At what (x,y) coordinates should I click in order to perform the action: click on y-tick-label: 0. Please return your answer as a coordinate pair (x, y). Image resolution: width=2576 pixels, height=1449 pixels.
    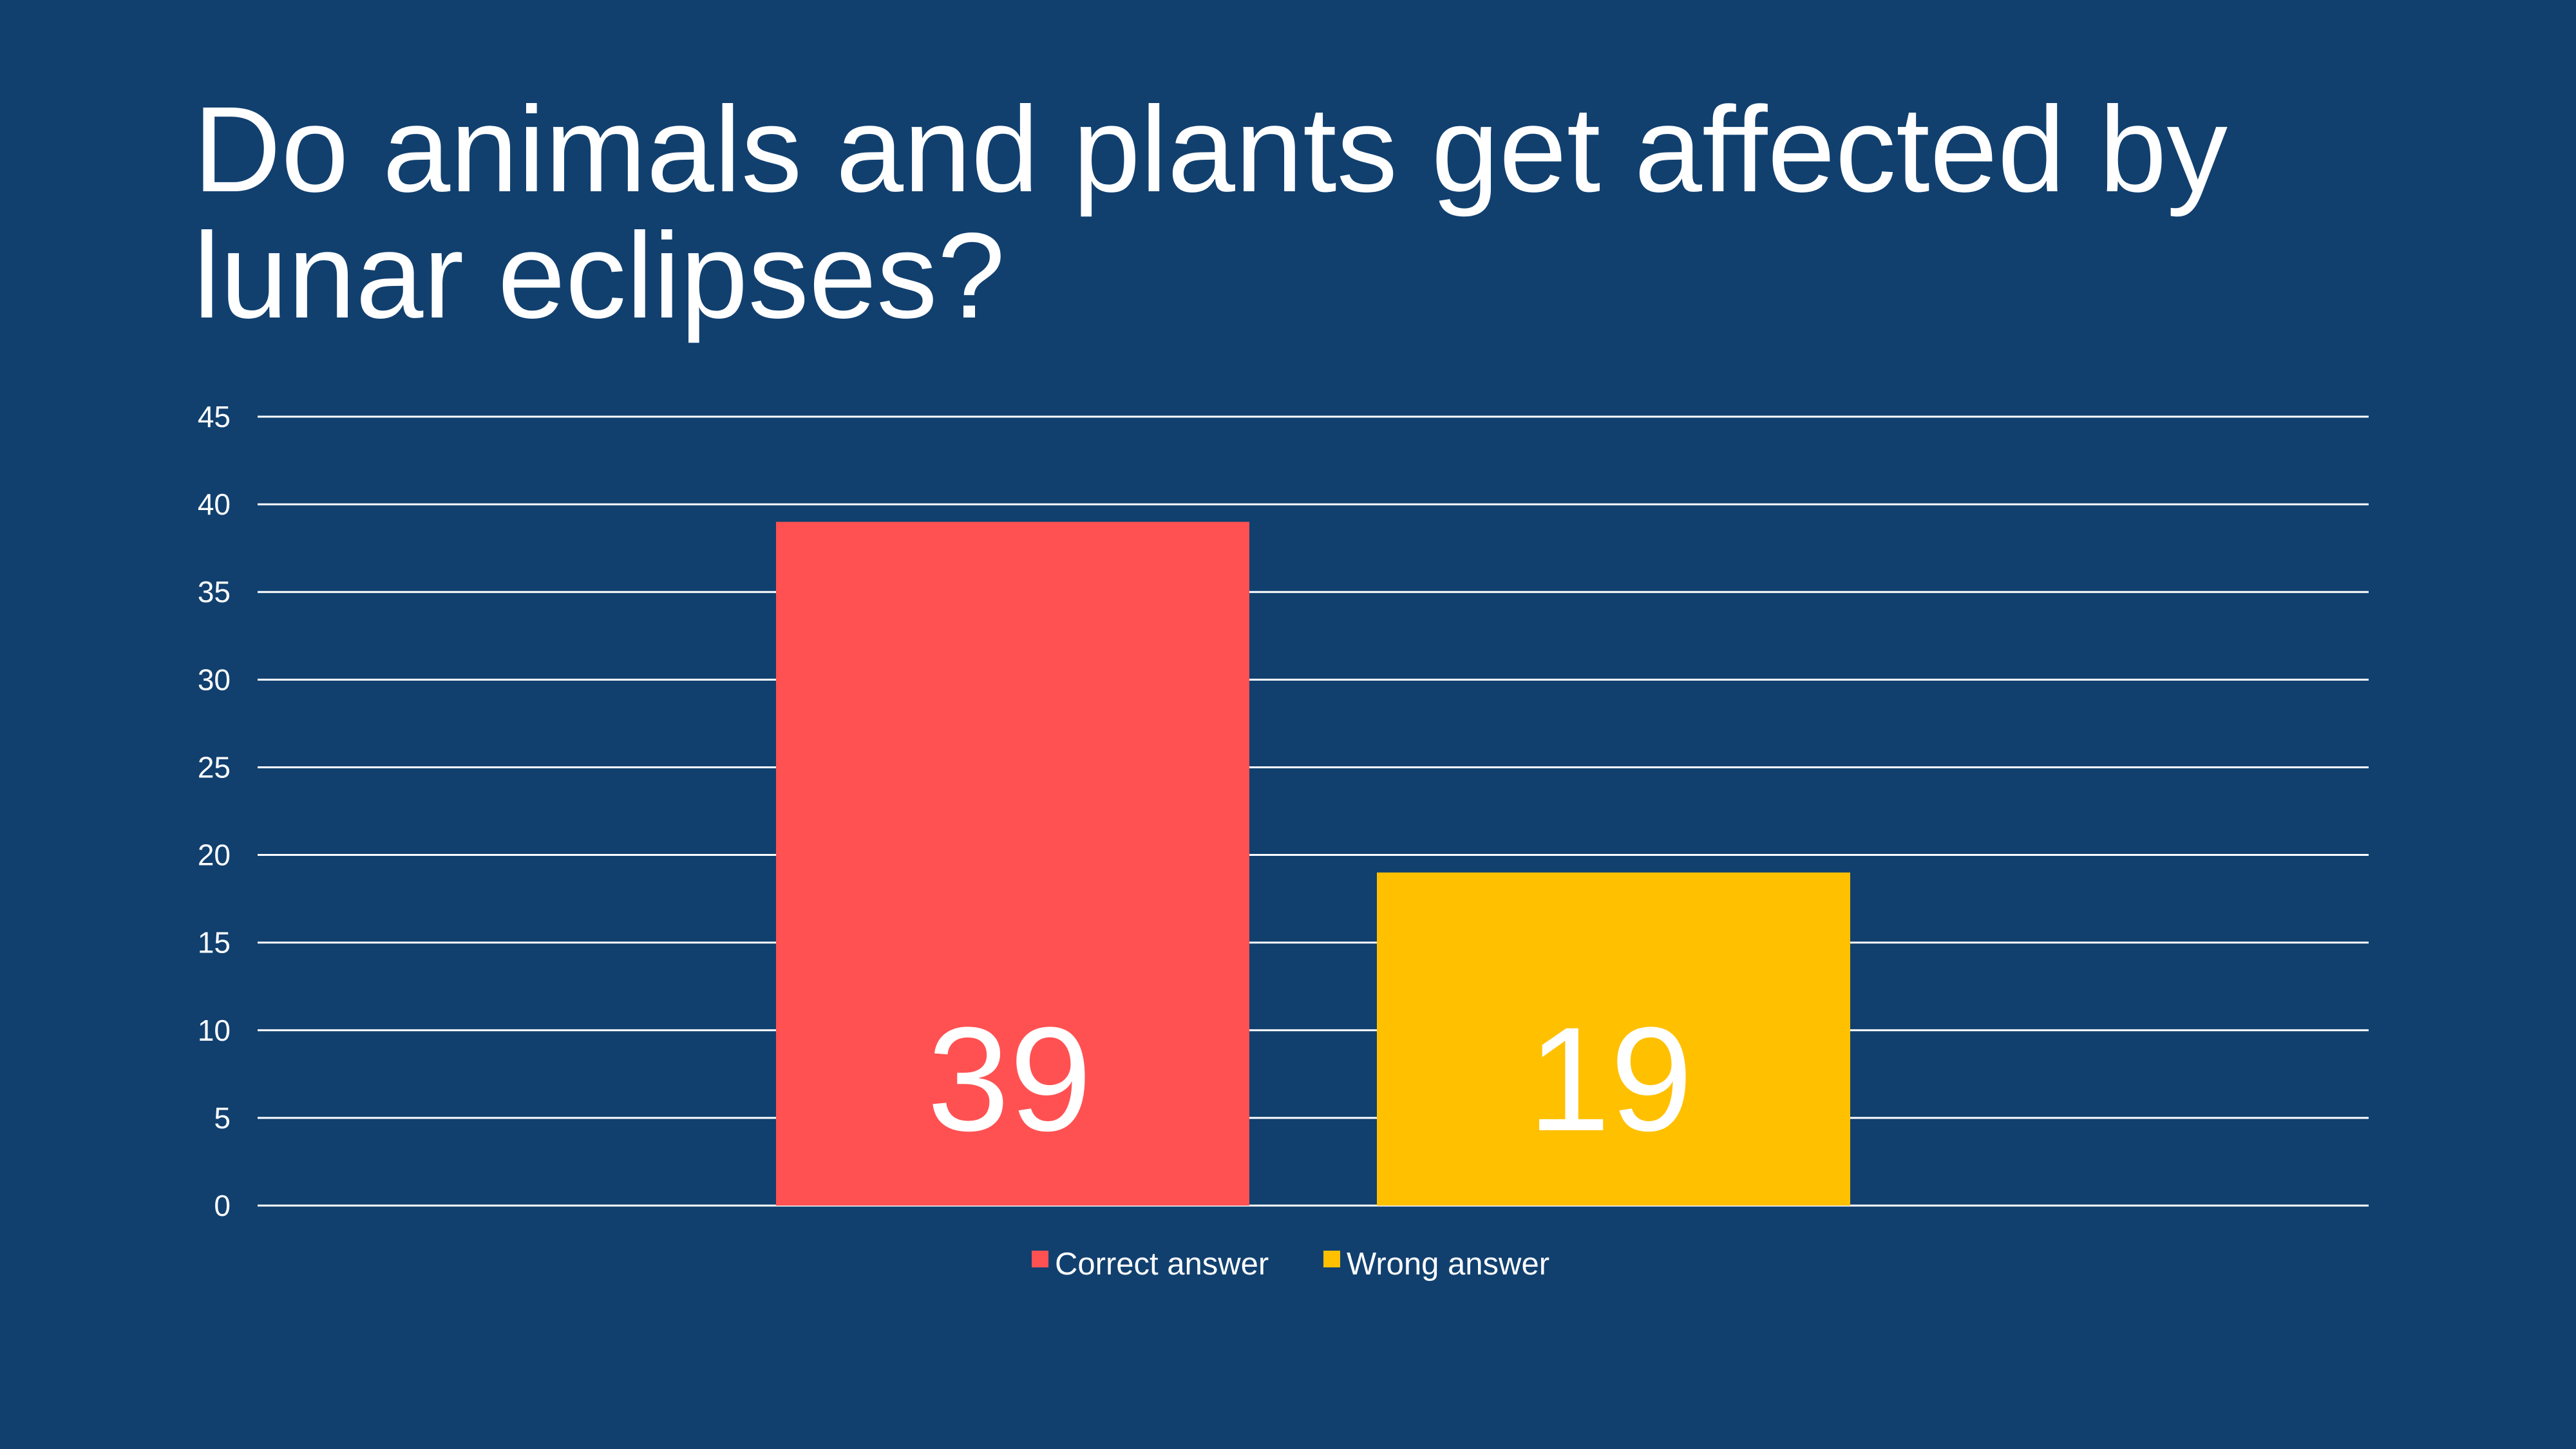
    Looking at the image, I should click on (223, 1205).